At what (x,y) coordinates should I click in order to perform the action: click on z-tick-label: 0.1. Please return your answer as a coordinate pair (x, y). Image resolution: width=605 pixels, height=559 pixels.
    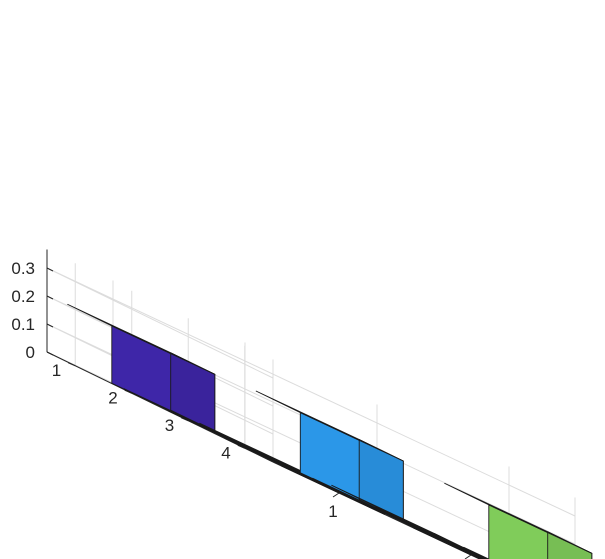
    Looking at the image, I should click on (23, 324).